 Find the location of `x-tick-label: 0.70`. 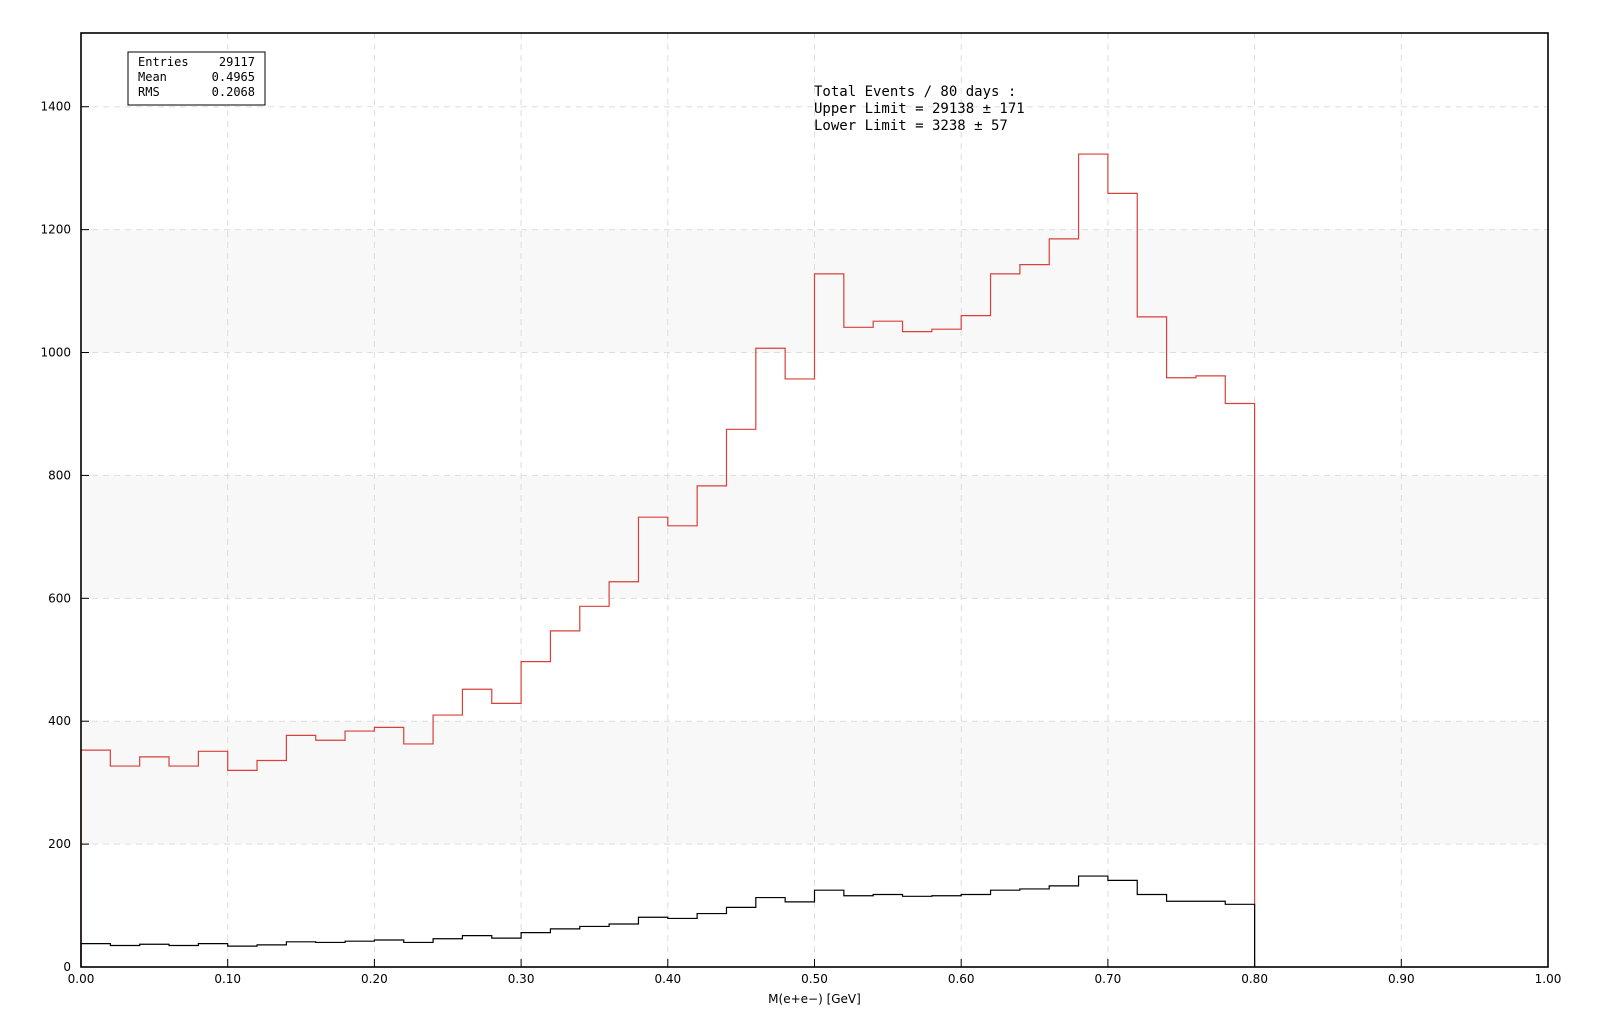

x-tick-label: 0.70 is located at coordinates (1108, 979).